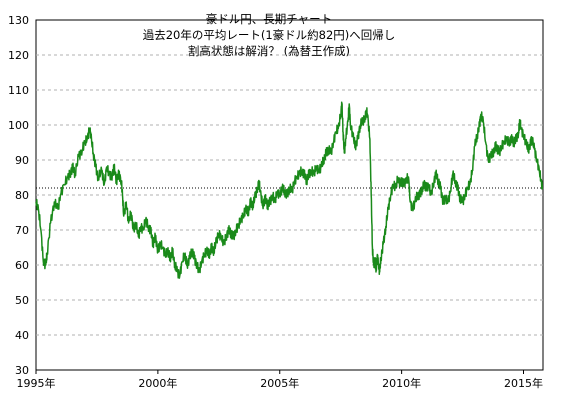 Image resolution: width=567 pixels, height=401 pixels. Describe the element at coordinates (18, 125) in the screenshot. I see `y-tick-label: 100` at that location.